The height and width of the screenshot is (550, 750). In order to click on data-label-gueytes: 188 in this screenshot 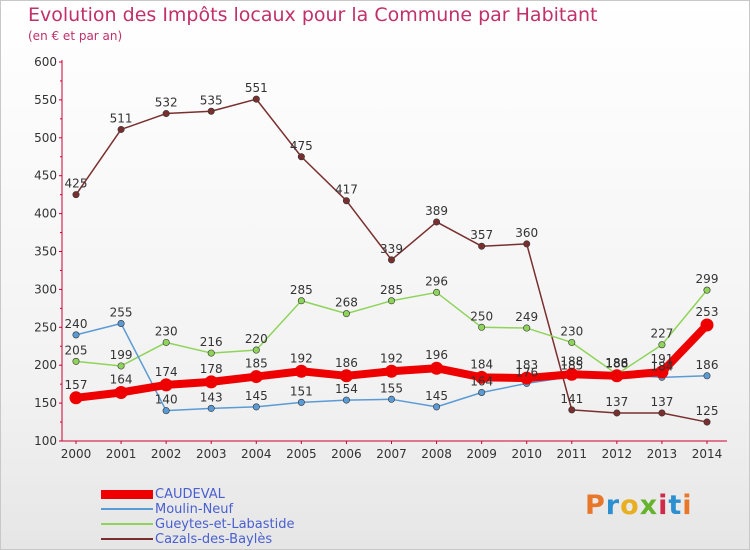, I will do `click(616, 363)`.